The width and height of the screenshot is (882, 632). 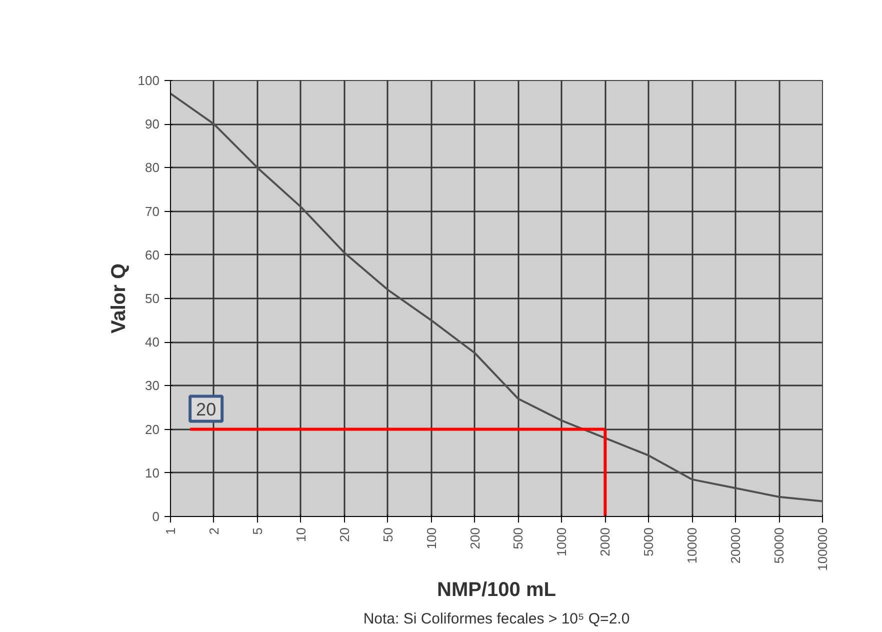 I want to click on y-tick-label: 80, so click(x=152, y=168).